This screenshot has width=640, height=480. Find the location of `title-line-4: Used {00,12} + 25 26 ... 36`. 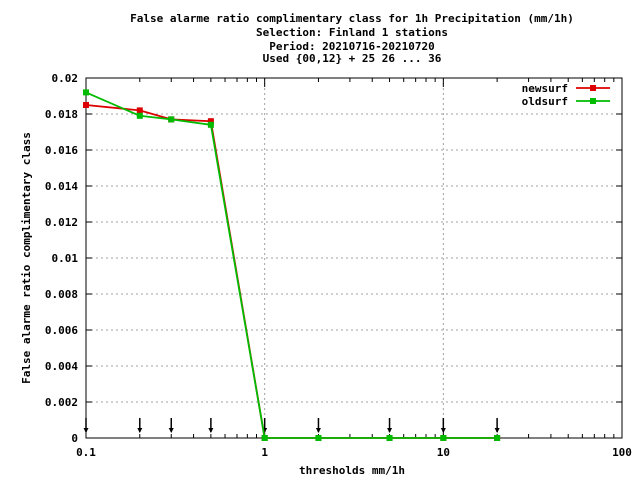

title-line-4: Used {00,12} + 25 26 ... 36 is located at coordinates (352, 58).